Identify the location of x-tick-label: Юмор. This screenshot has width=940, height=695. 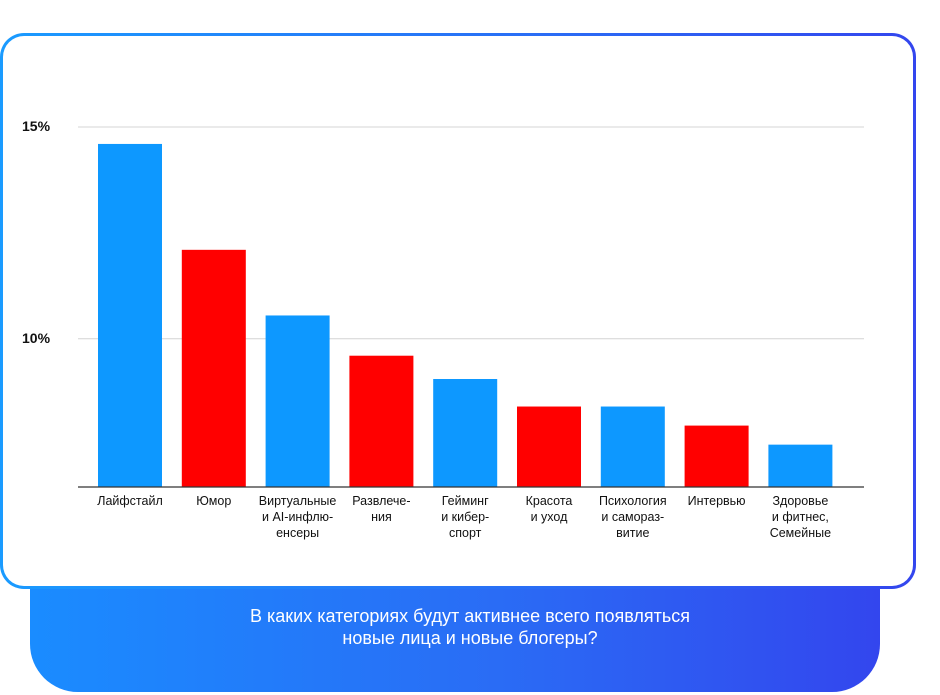
(214, 501).